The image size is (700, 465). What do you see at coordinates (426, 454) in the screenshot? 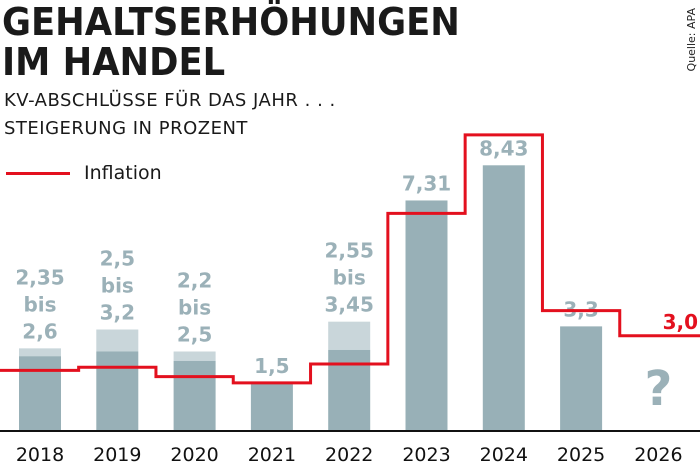
I see `x-tick-label-2023: 2023` at bounding box center [426, 454].